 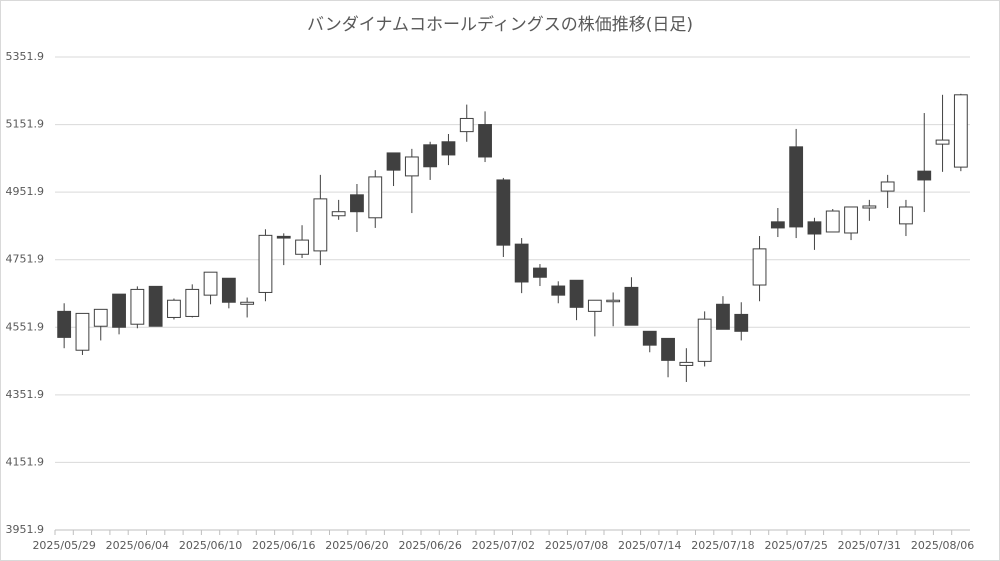 I want to click on y-tick-label: 4751.9, so click(x=25, y=259).